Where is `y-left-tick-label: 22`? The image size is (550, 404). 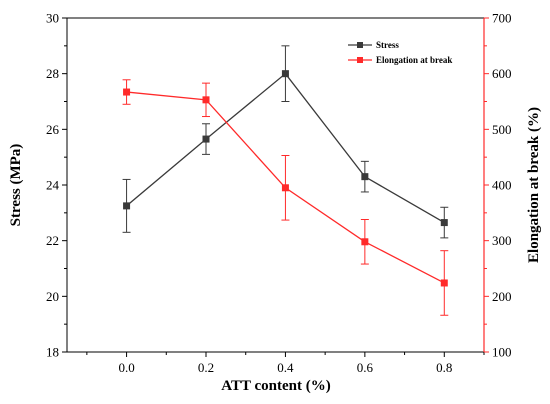
y-left-tick-label: 22 is located at coordinates (52, 240).